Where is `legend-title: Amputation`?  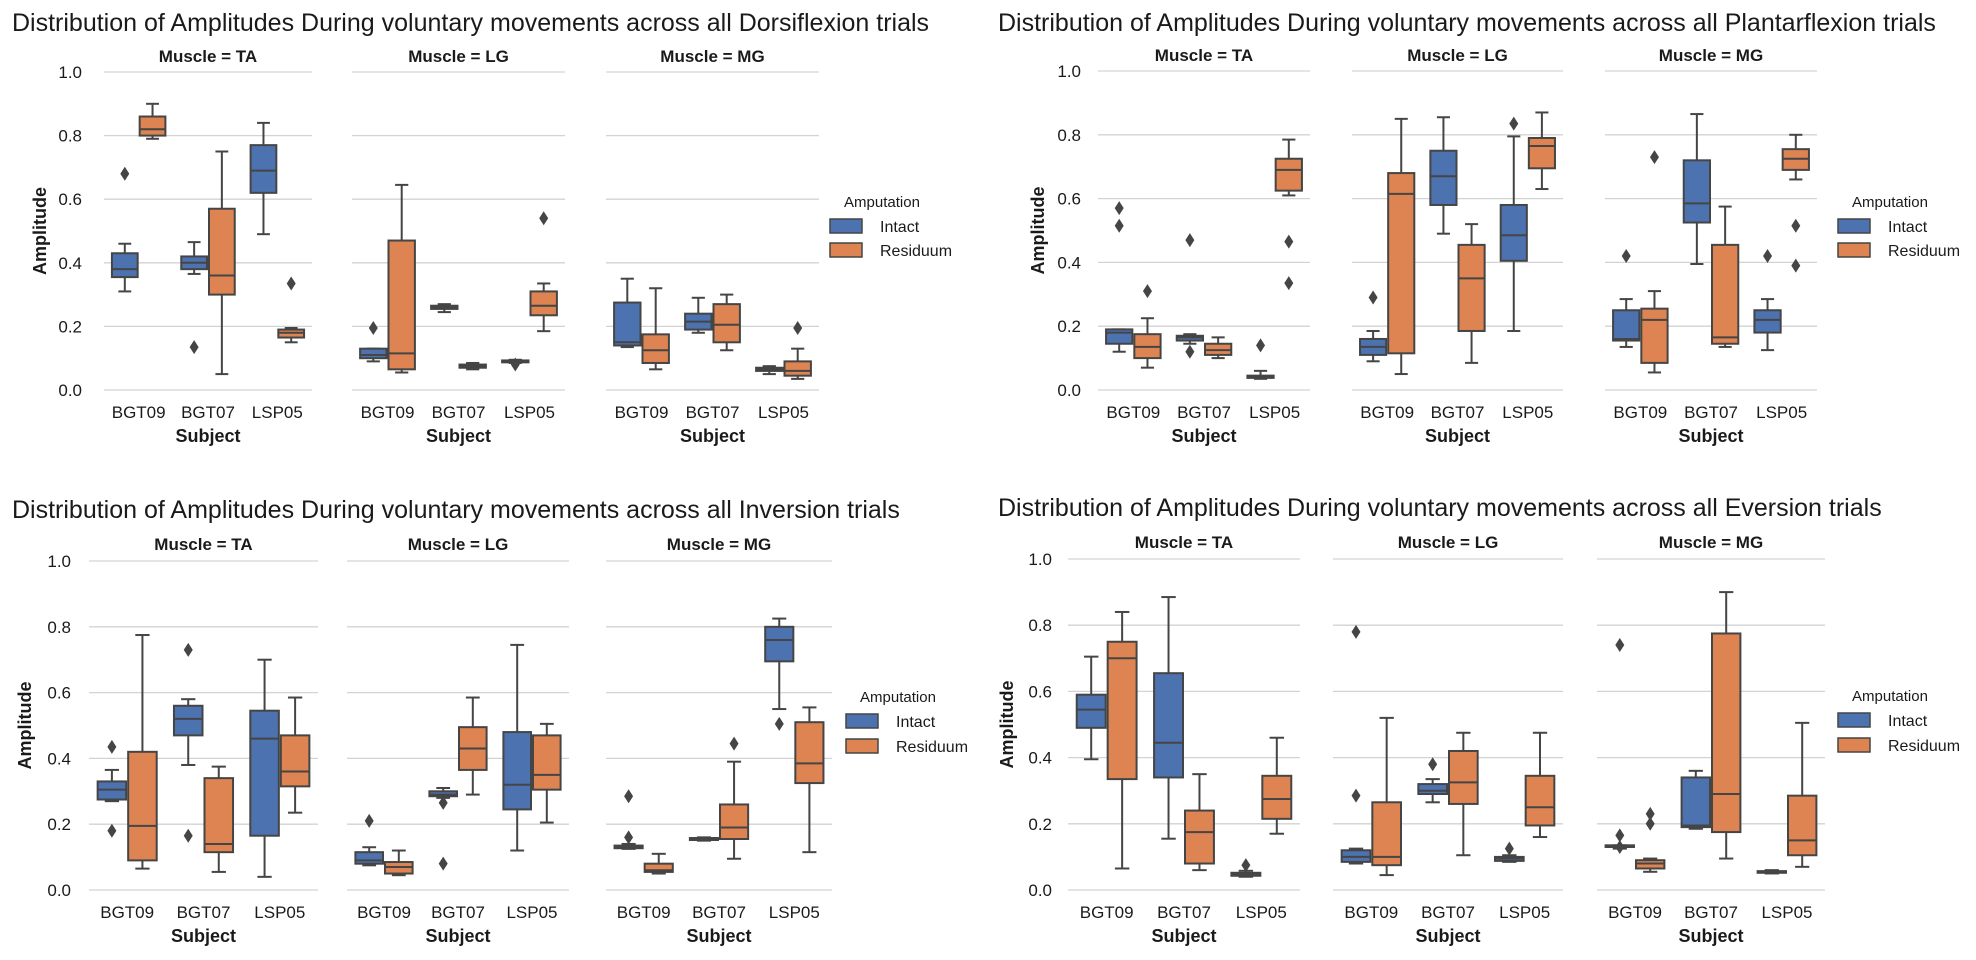
legend-title: Amputation is located at coordinates (1890, 202).